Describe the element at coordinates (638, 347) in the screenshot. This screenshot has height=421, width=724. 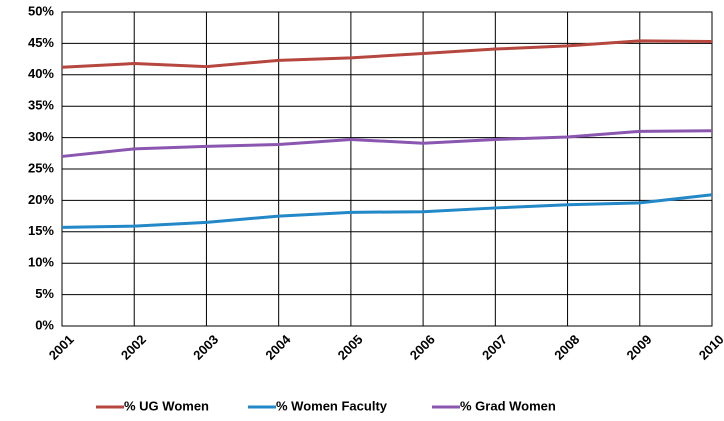
I see `x-tick-label: 2009` at that location.